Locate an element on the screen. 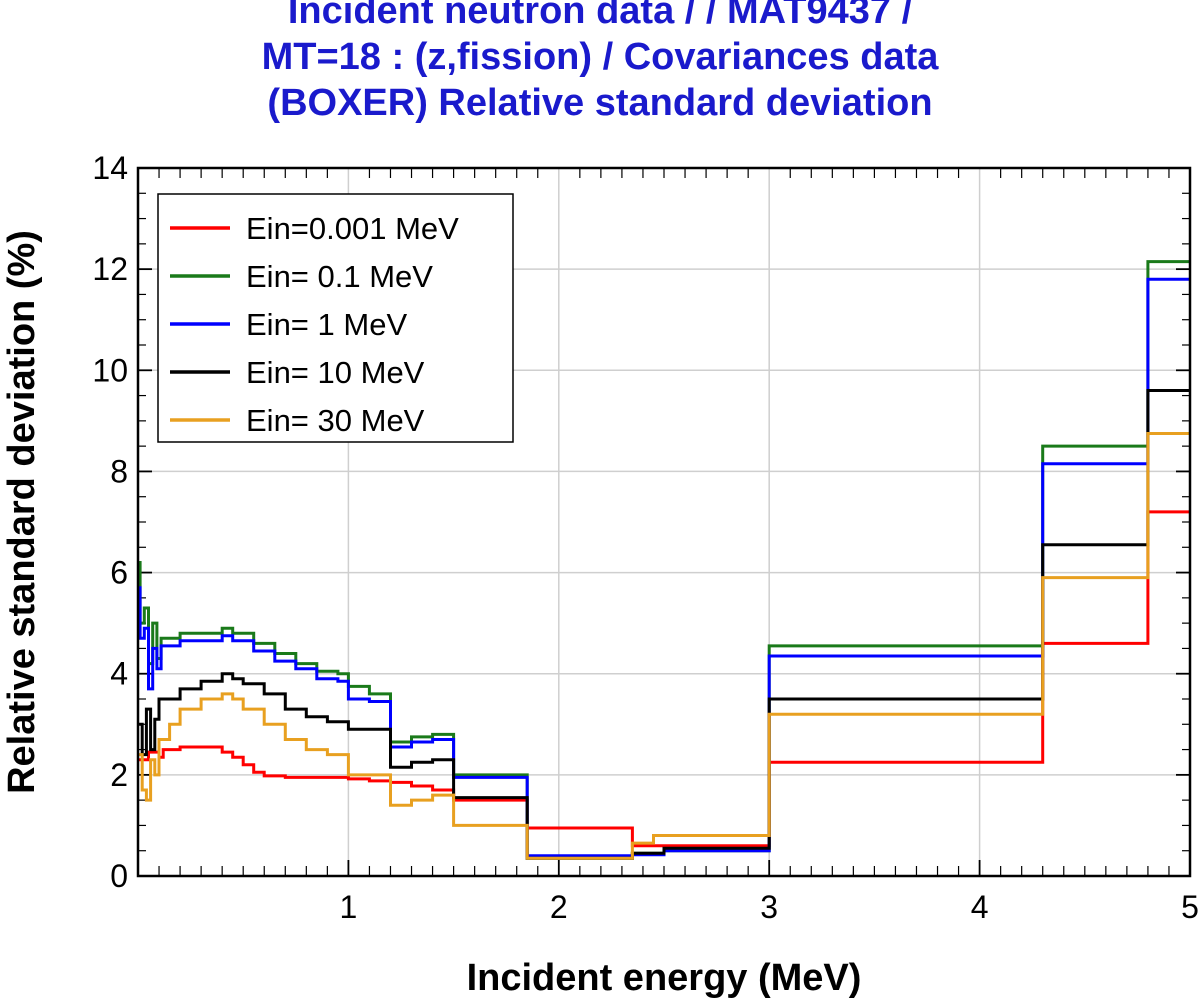  chart-title-line-2: MT=18 : (z,fission) / Covariances data is located at coordinates (600, 57).